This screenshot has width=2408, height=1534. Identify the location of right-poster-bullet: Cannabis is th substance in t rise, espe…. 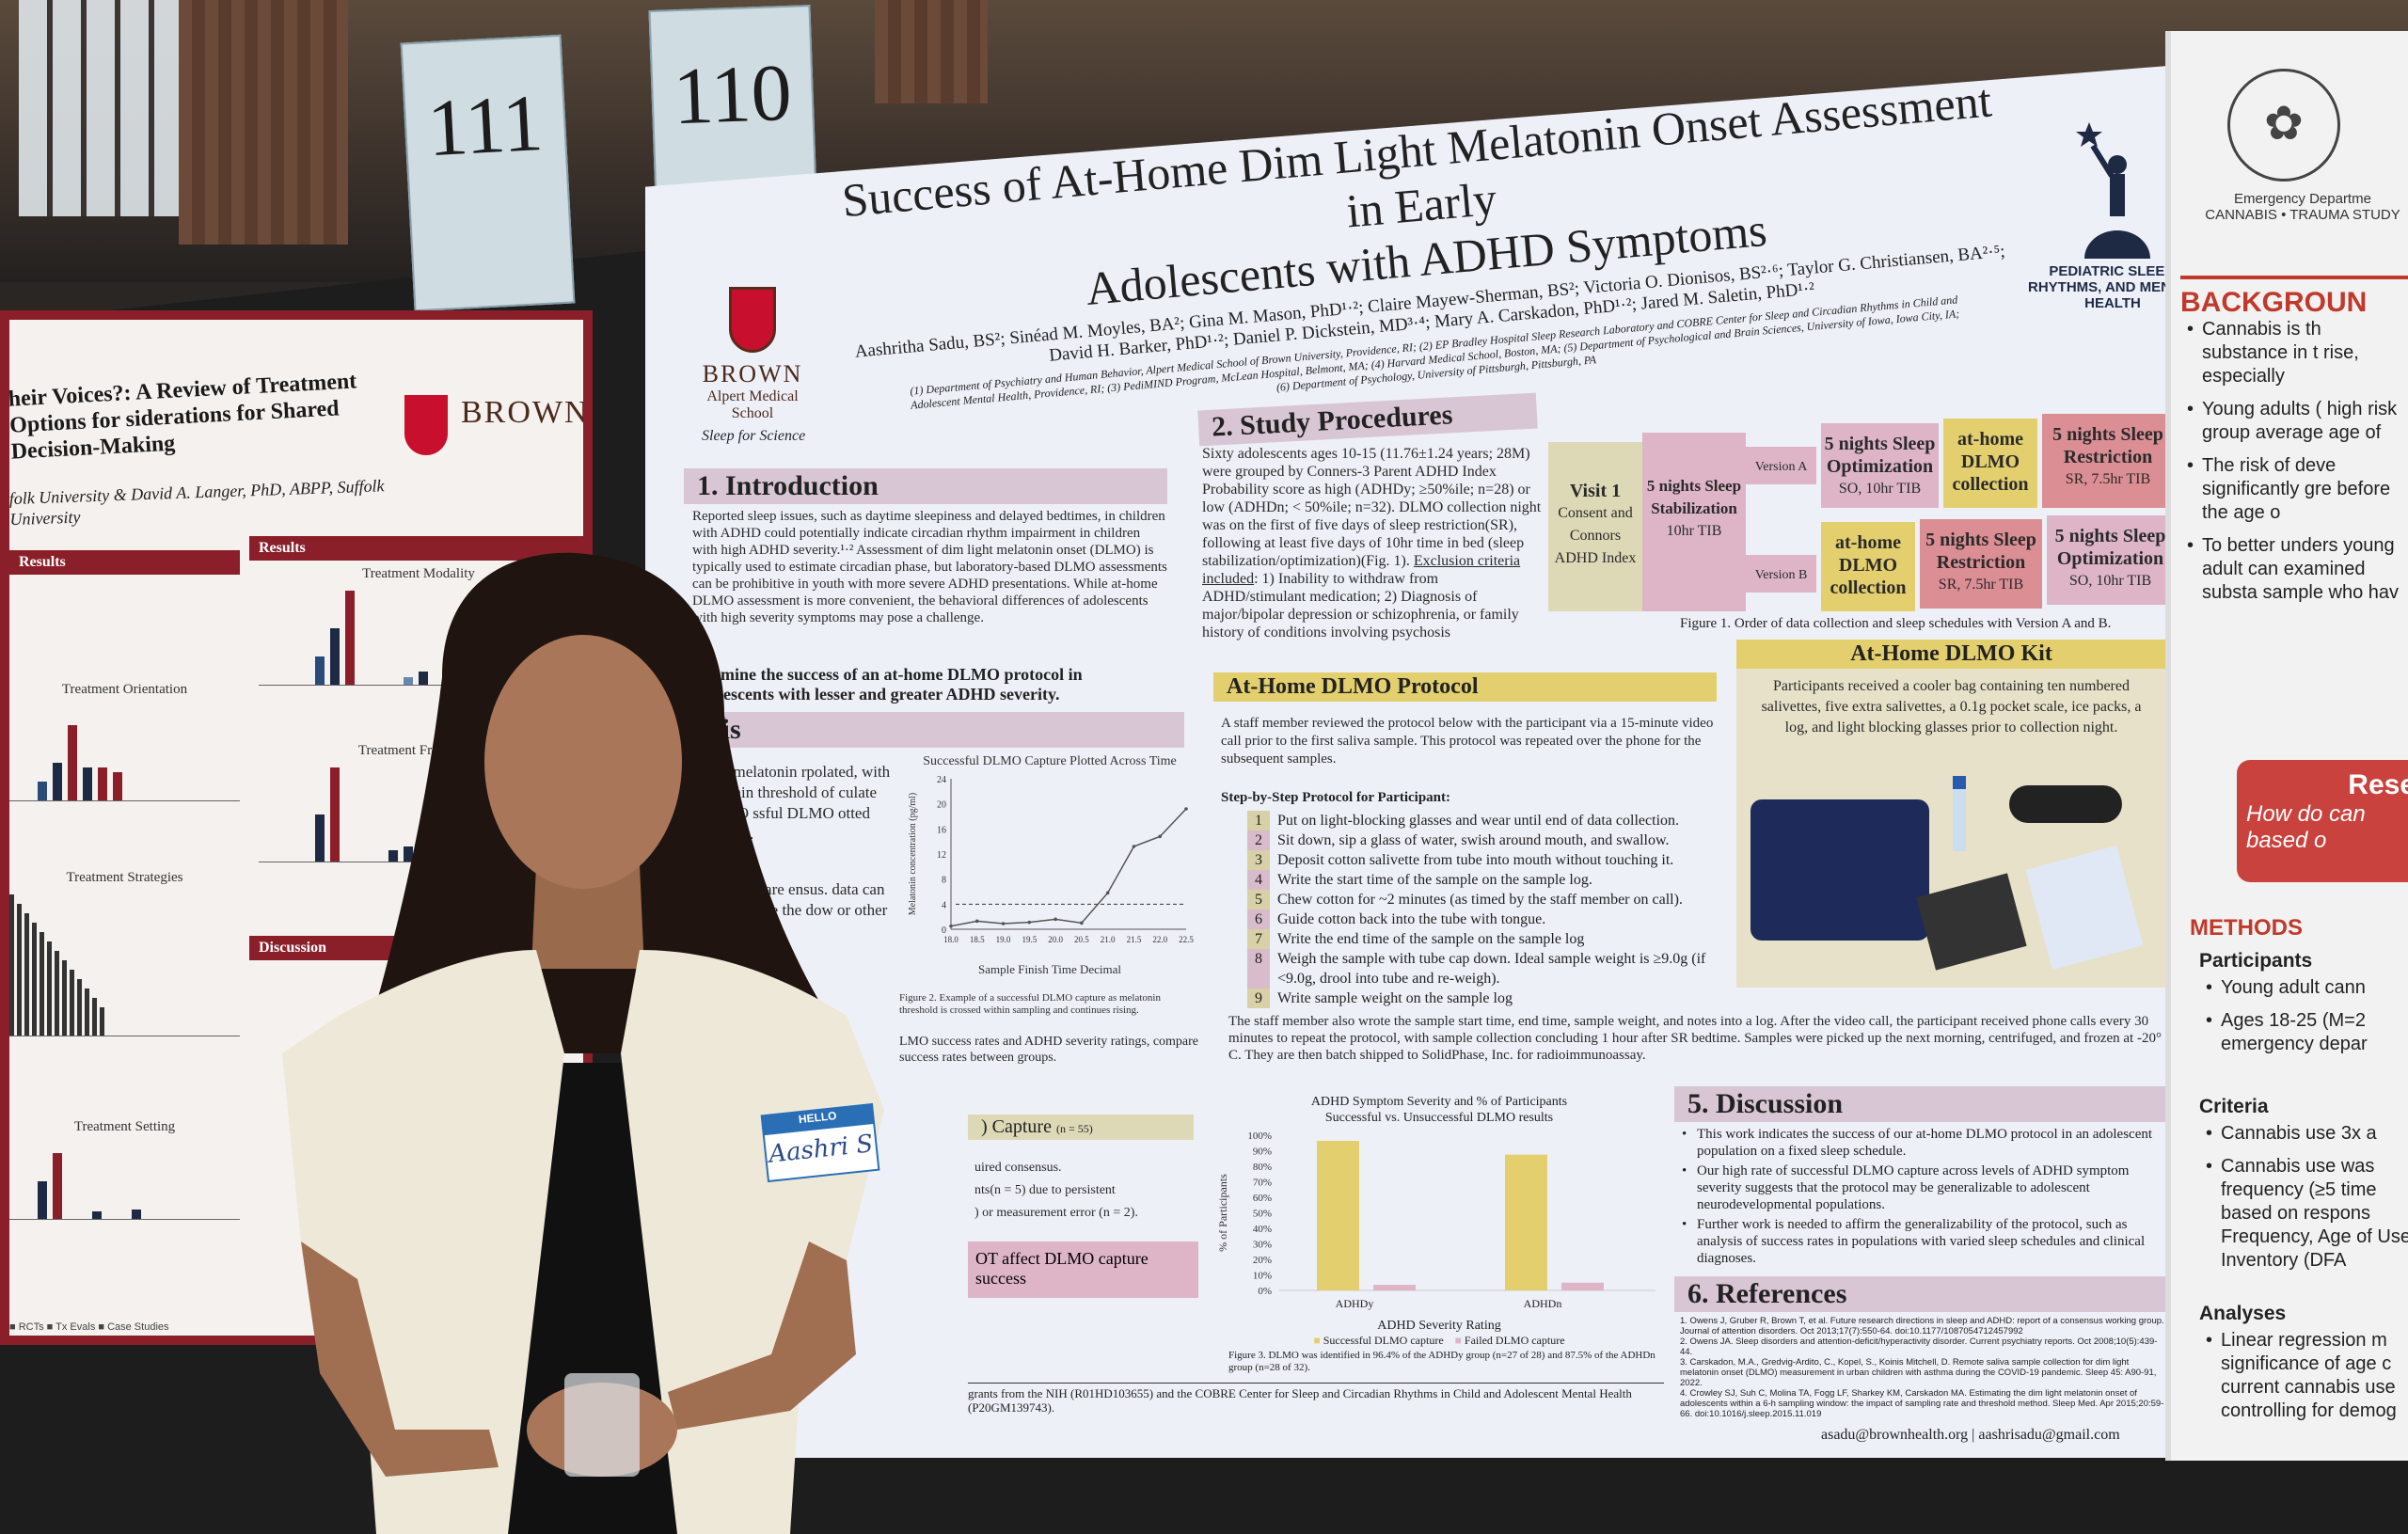
(2296, 353).